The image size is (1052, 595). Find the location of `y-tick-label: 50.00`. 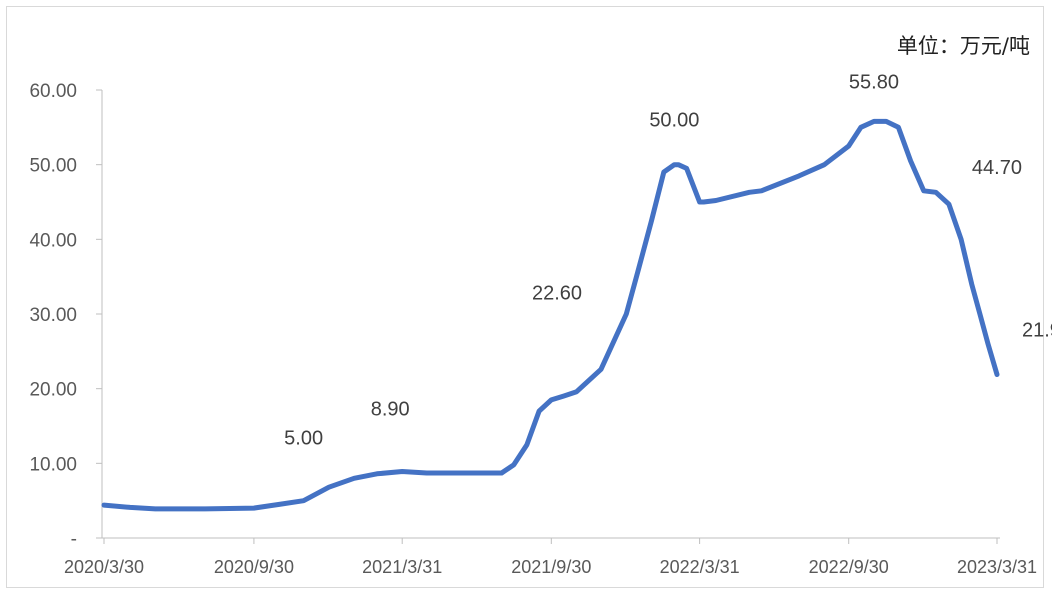

y-tick-label: 50.00 is located at coordinates (53, 166).